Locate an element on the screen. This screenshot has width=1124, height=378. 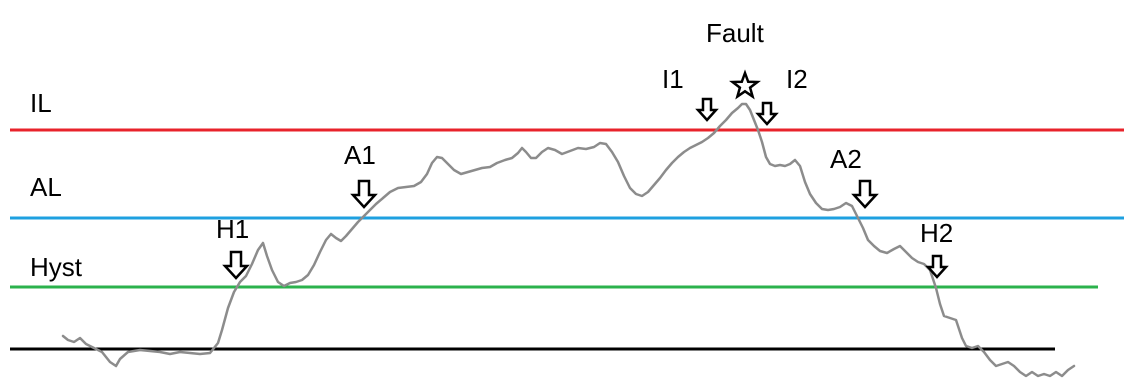
i1-down-arrow-icon is located at coordinates (707, 109).